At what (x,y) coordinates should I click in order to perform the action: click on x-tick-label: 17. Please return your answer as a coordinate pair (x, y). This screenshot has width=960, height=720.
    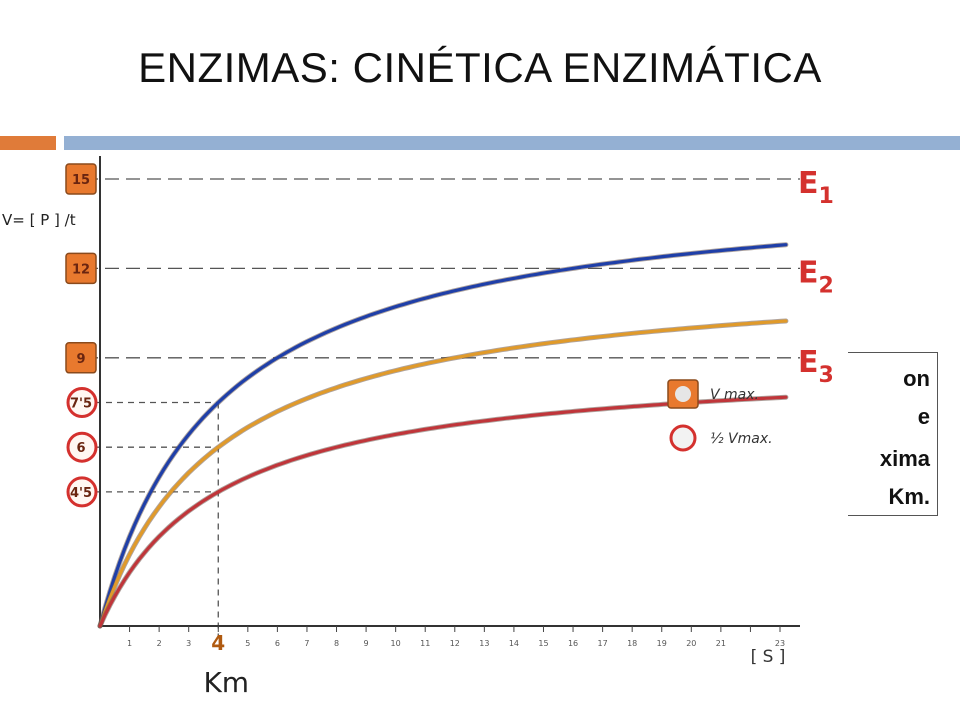
    Looking at the image, I should click on (603, 643).